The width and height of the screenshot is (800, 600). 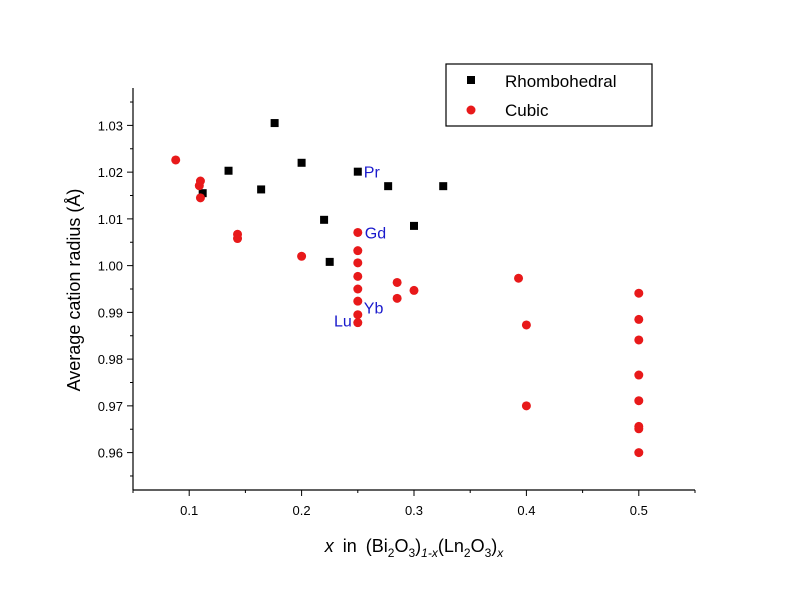 What do you see at coordinates (110, 125) in the screenshot?
I see `y-tick-label: 1.03` at bounding box center [110, 125].